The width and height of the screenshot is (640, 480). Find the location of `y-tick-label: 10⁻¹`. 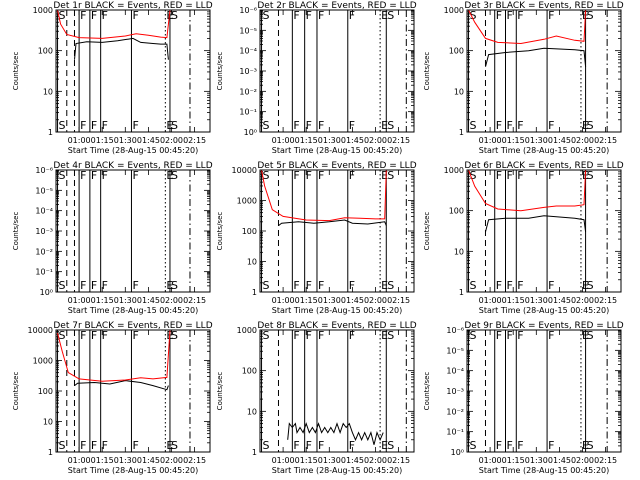

y-tick-label: 10⁻¹ is located at coordinates (248, 112).